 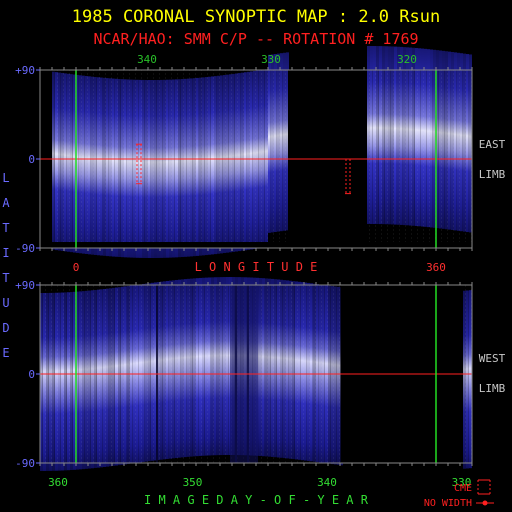 What do you see at coordinates (256, 245) in the screenshot?
I see `plot-bottom-fill` at bounding box center [256, 245].